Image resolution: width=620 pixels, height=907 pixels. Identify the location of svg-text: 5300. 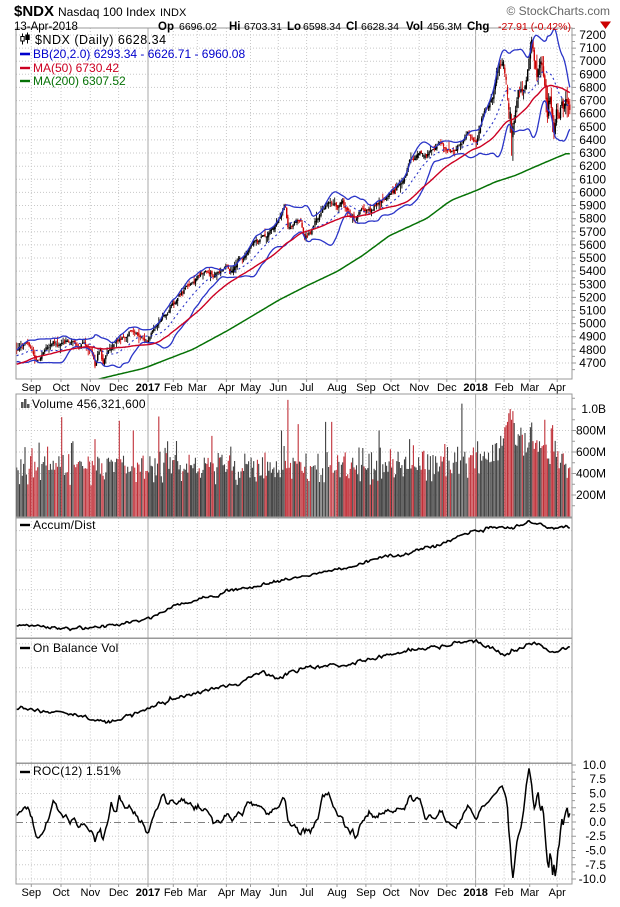
(592, 284).